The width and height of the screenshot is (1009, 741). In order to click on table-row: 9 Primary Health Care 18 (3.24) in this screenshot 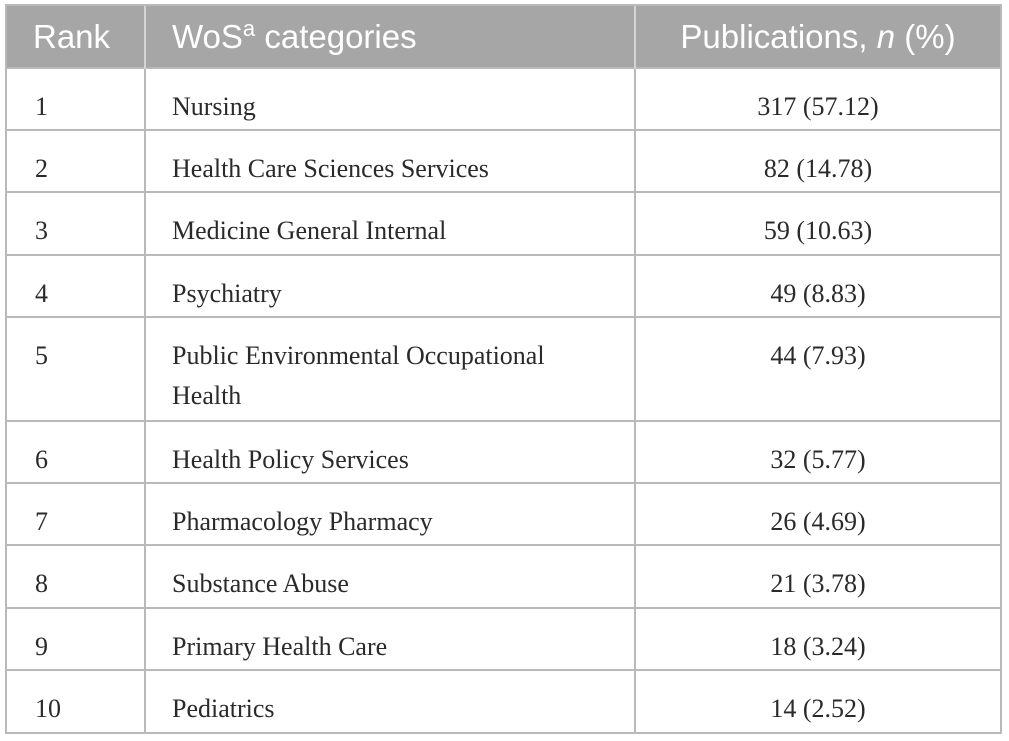, I will do `click(503, 638)`.